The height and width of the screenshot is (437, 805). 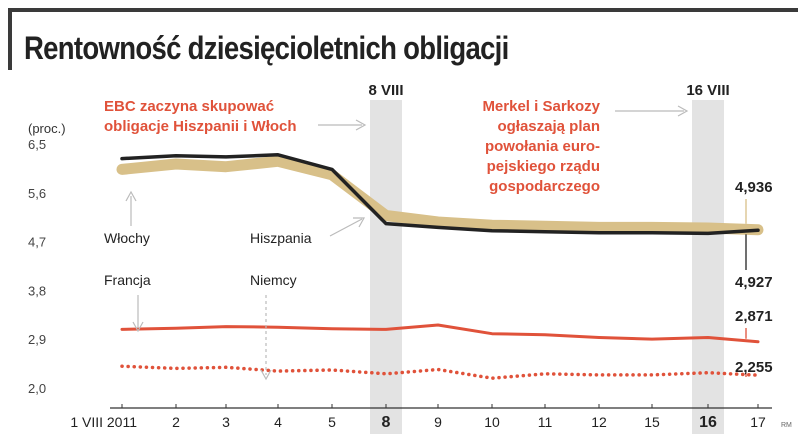 I want to click on x-tick-label: 16, so click(x=708, y=422).